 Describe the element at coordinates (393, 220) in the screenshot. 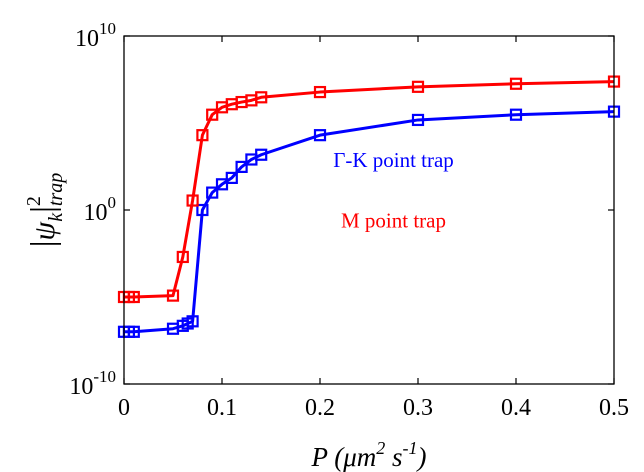

I see `annotation-1: M point trap` at that location.